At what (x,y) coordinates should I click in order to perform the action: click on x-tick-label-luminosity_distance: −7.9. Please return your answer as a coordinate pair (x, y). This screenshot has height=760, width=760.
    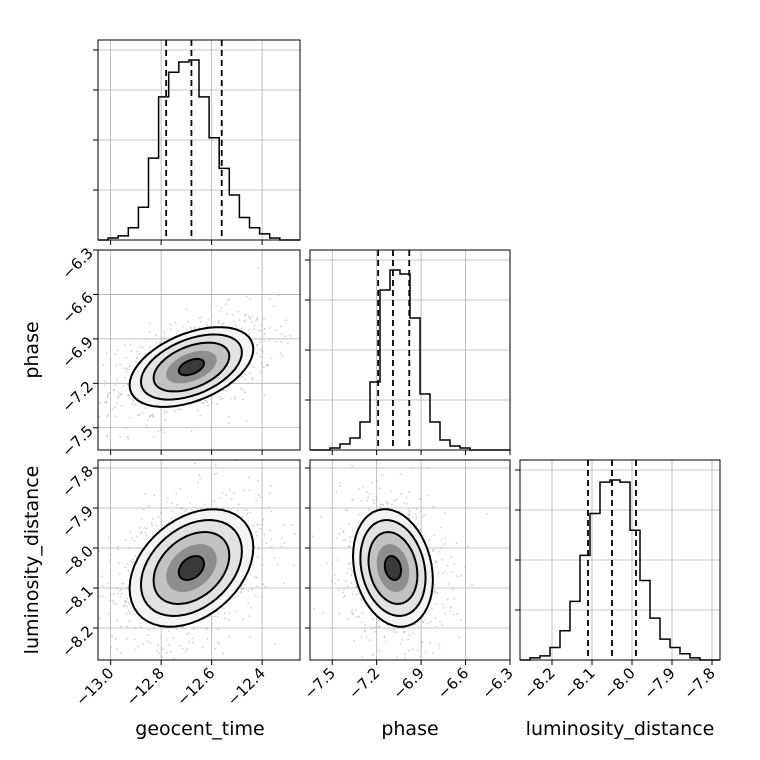
    Looking at the image, I should click on (659, 683).